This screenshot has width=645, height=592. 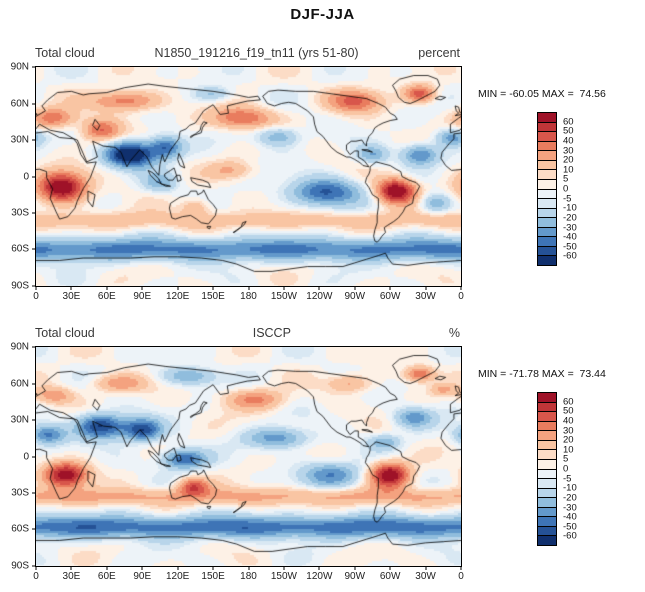 I want to click on x-axis-tick-label: 150E, so click(x=213, y=296).